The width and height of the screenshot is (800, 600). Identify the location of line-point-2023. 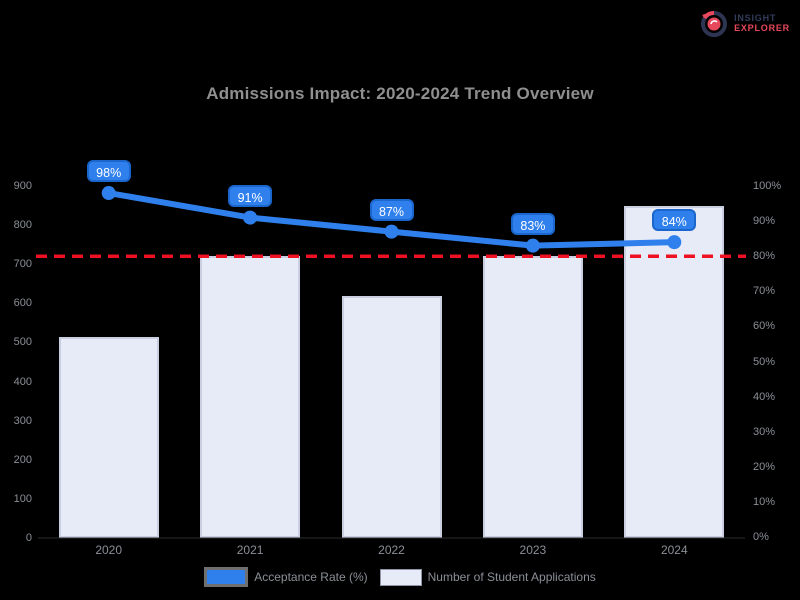
(532, 245).